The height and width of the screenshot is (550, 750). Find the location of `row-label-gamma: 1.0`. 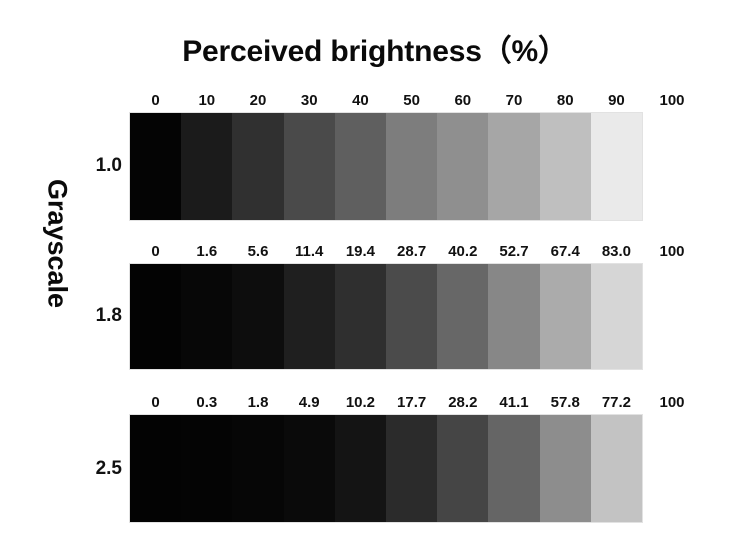

row-label-gamma: 1.0 is located at coordinates (108, 165).